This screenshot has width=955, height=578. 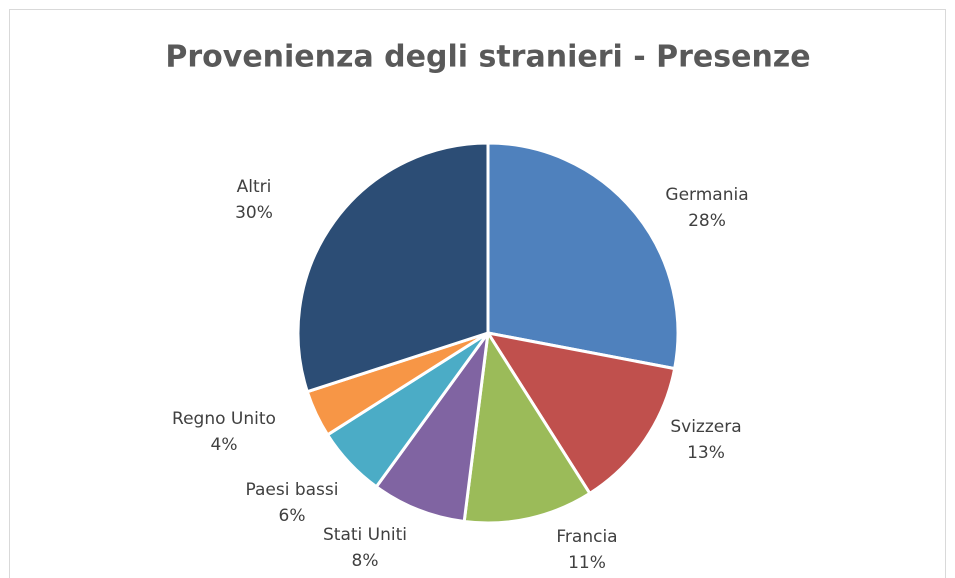 What do you see at coordinates (292, 490) in the screenshot?
I see `slice-name: Paesi bassi` at bounding box center [292, 490].